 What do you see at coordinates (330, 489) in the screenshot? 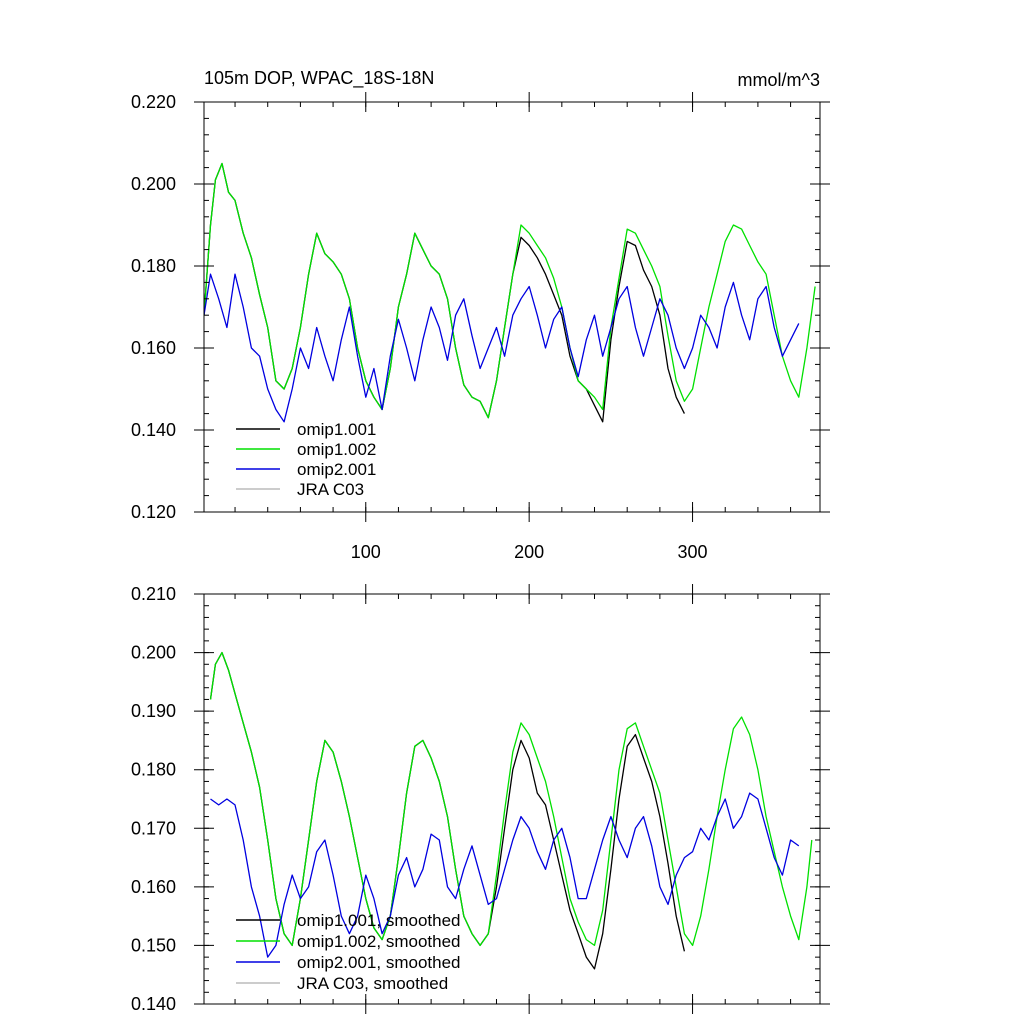
I see `legend-label: JRA C03` at bounding box center [330, 489].